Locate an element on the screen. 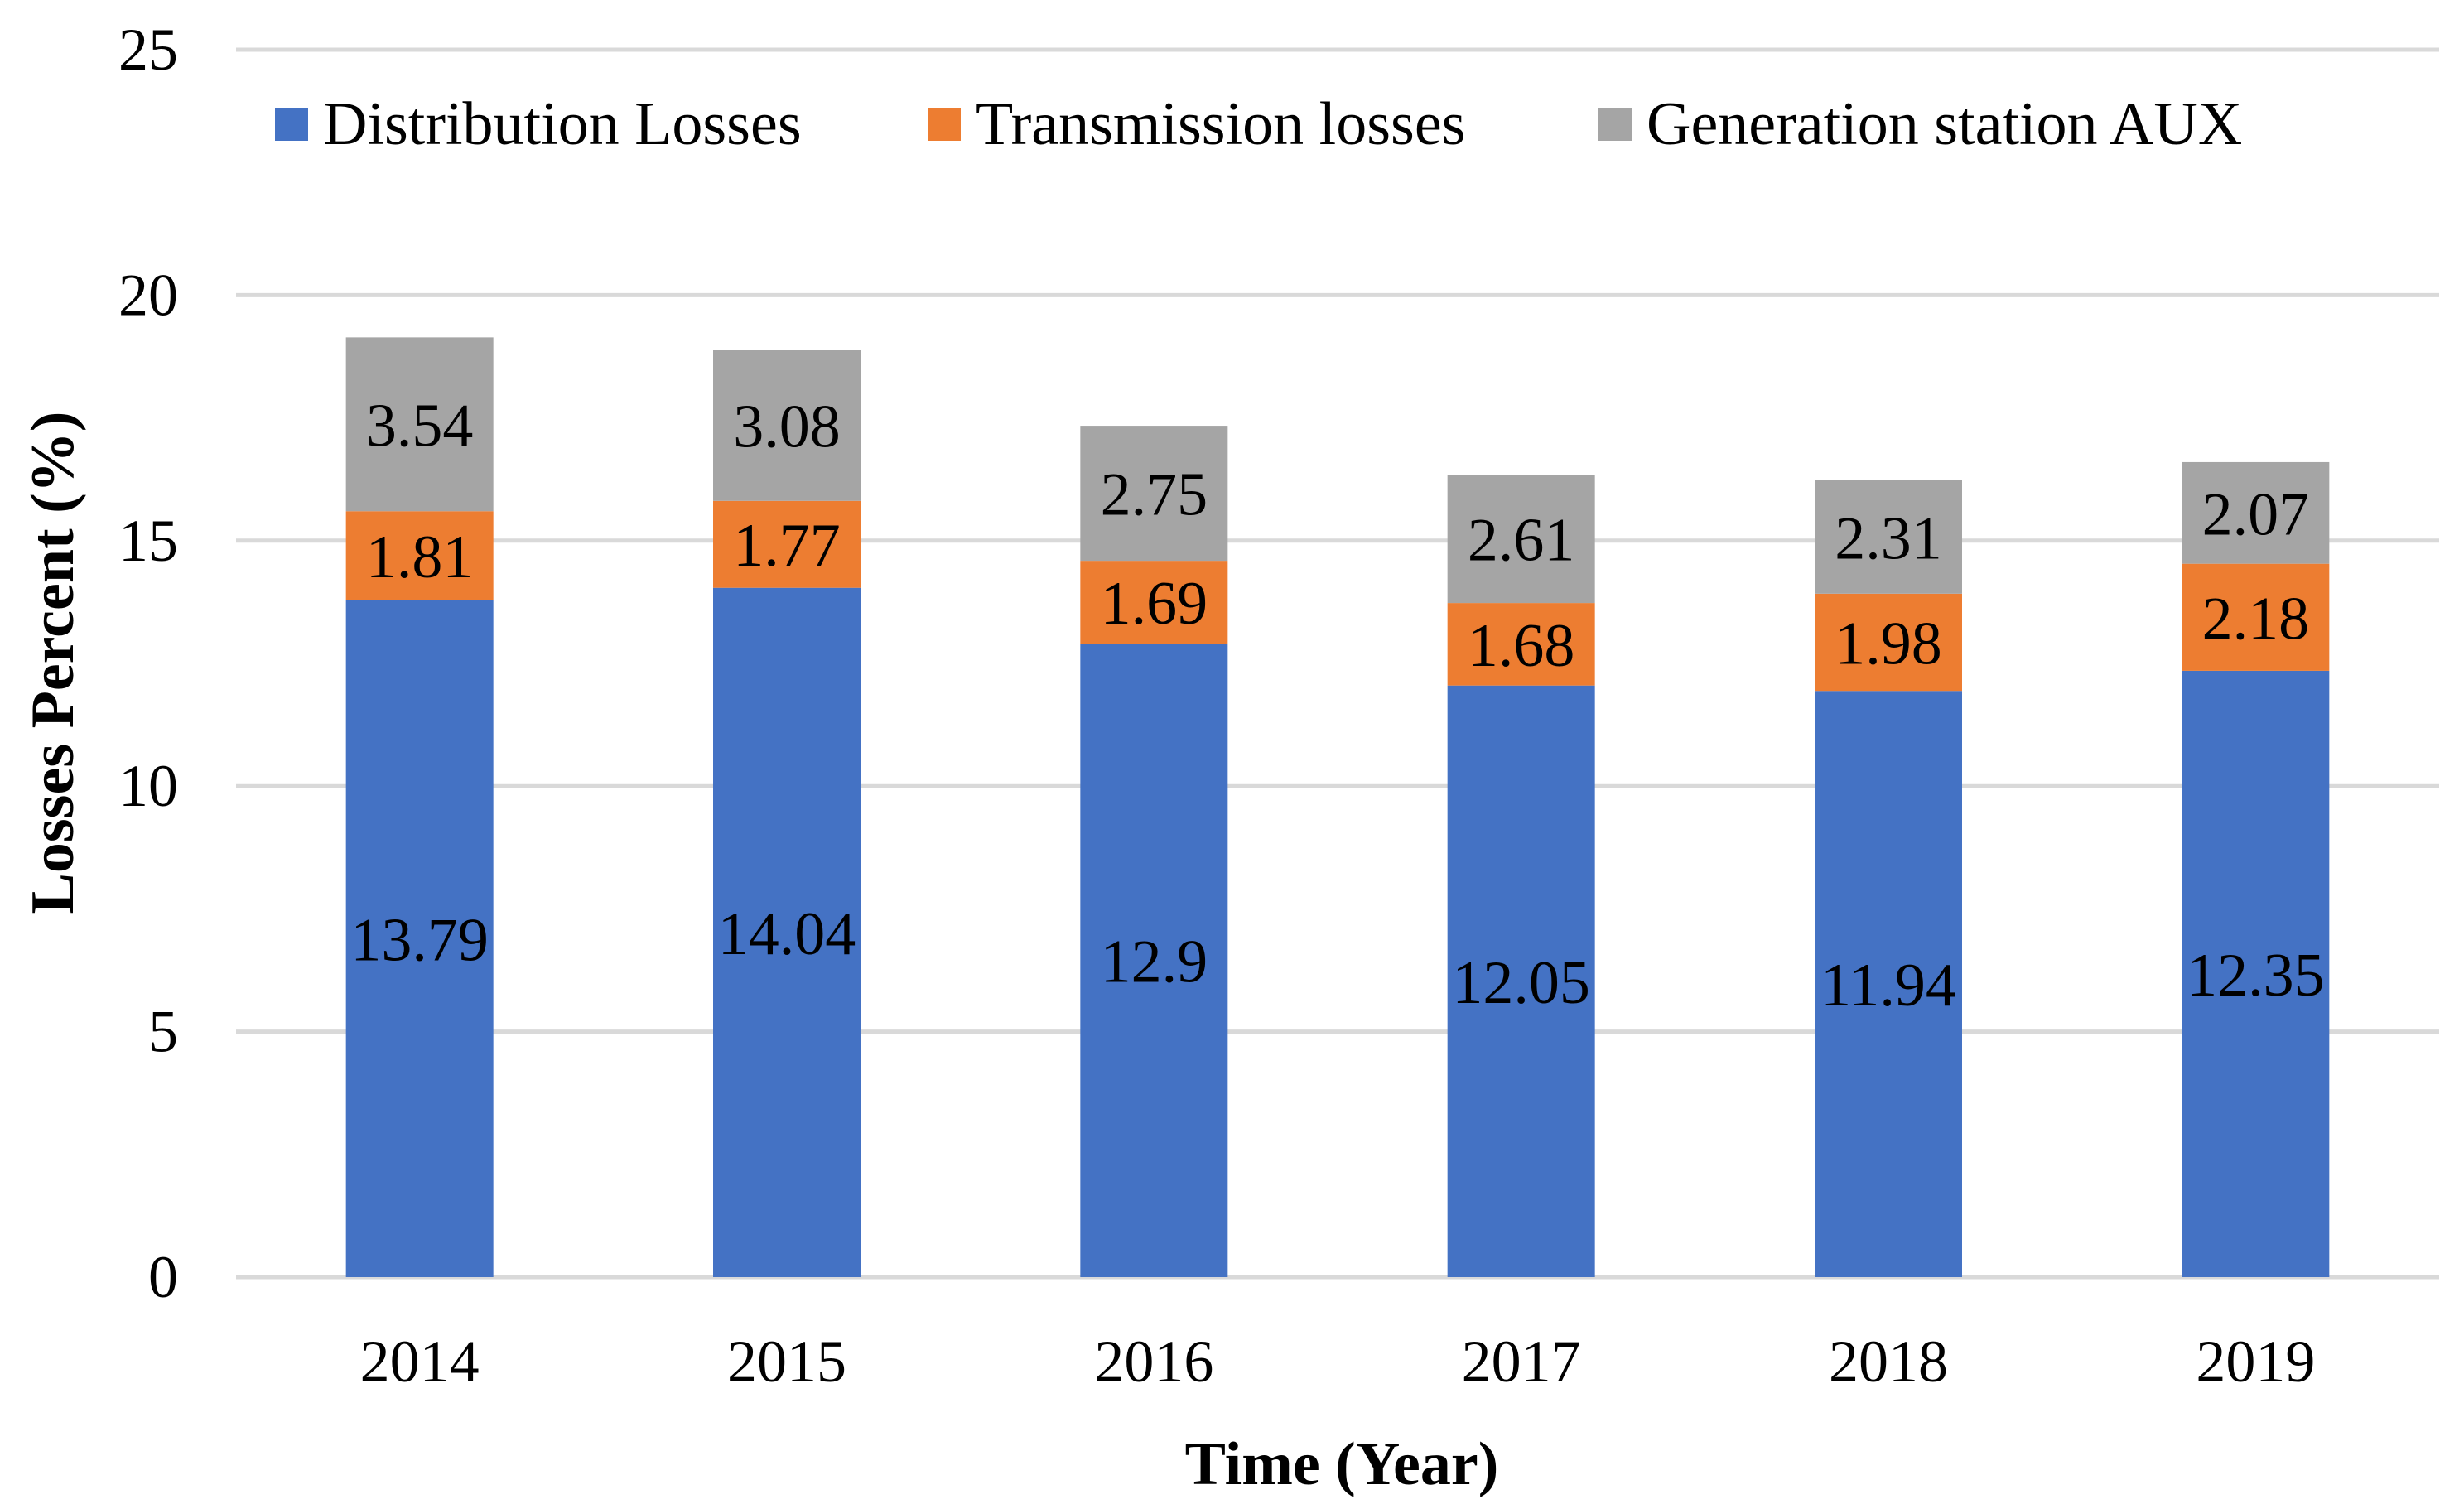  legend-item: Distribution Losses is located at coordinates (538, 124).